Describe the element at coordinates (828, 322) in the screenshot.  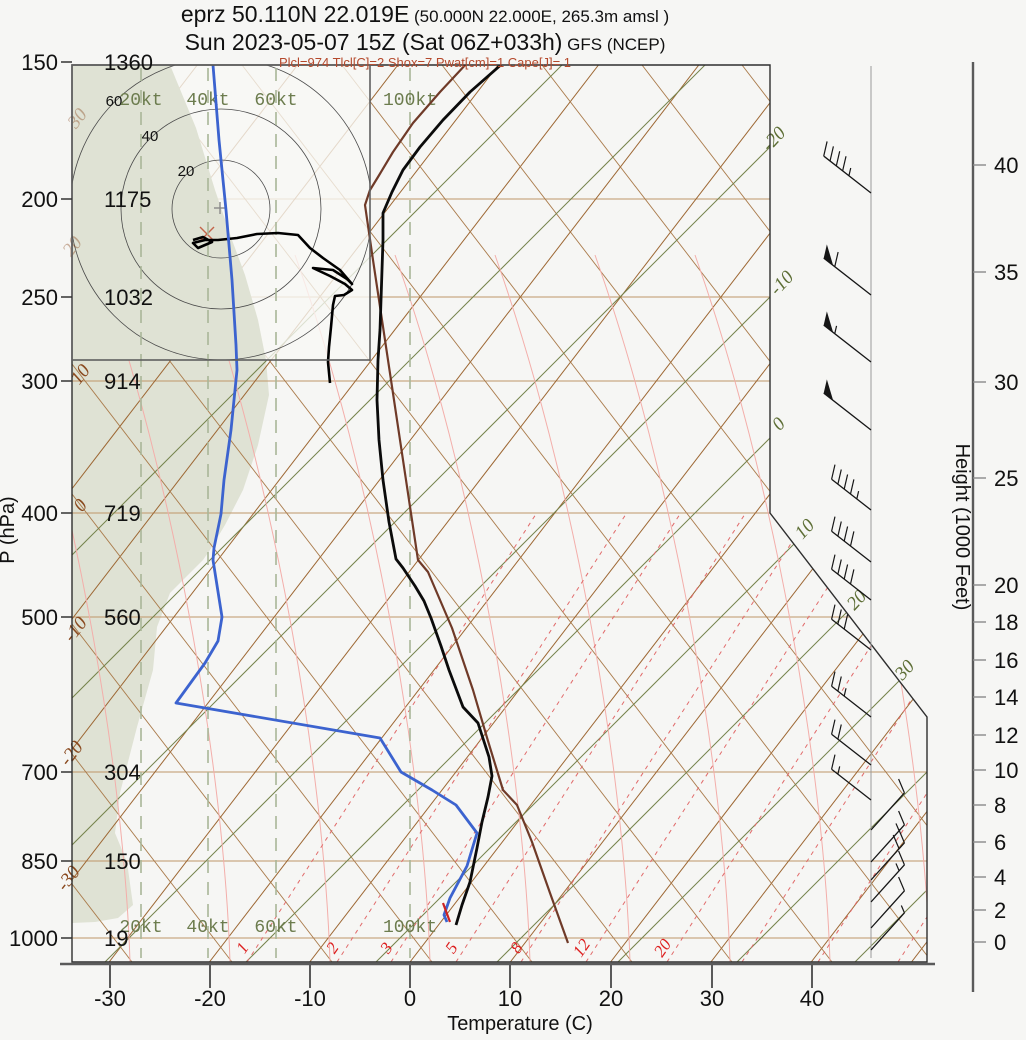
I see `barb-pennant` at that location.